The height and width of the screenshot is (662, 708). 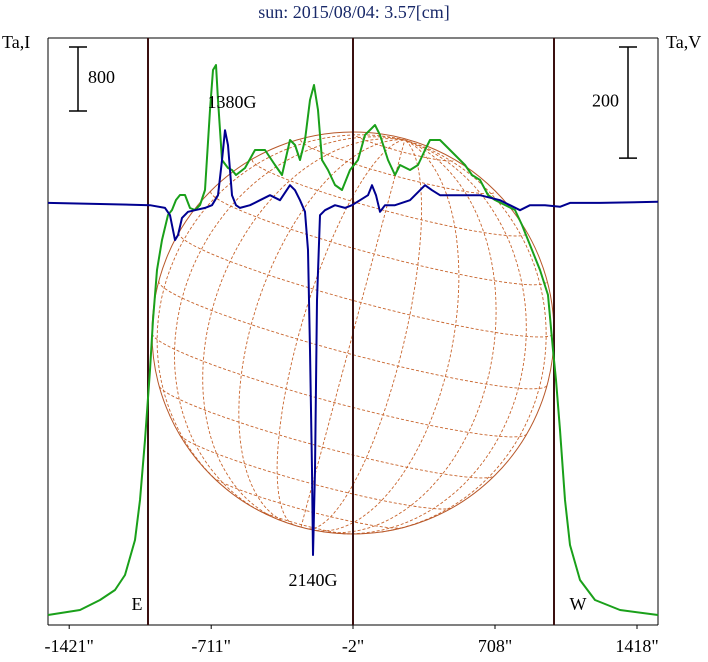 What do you see at coordinates (605, 101) in the screenshot?
I see `scale-bar-label: 200` at bounding box center [605, 101].